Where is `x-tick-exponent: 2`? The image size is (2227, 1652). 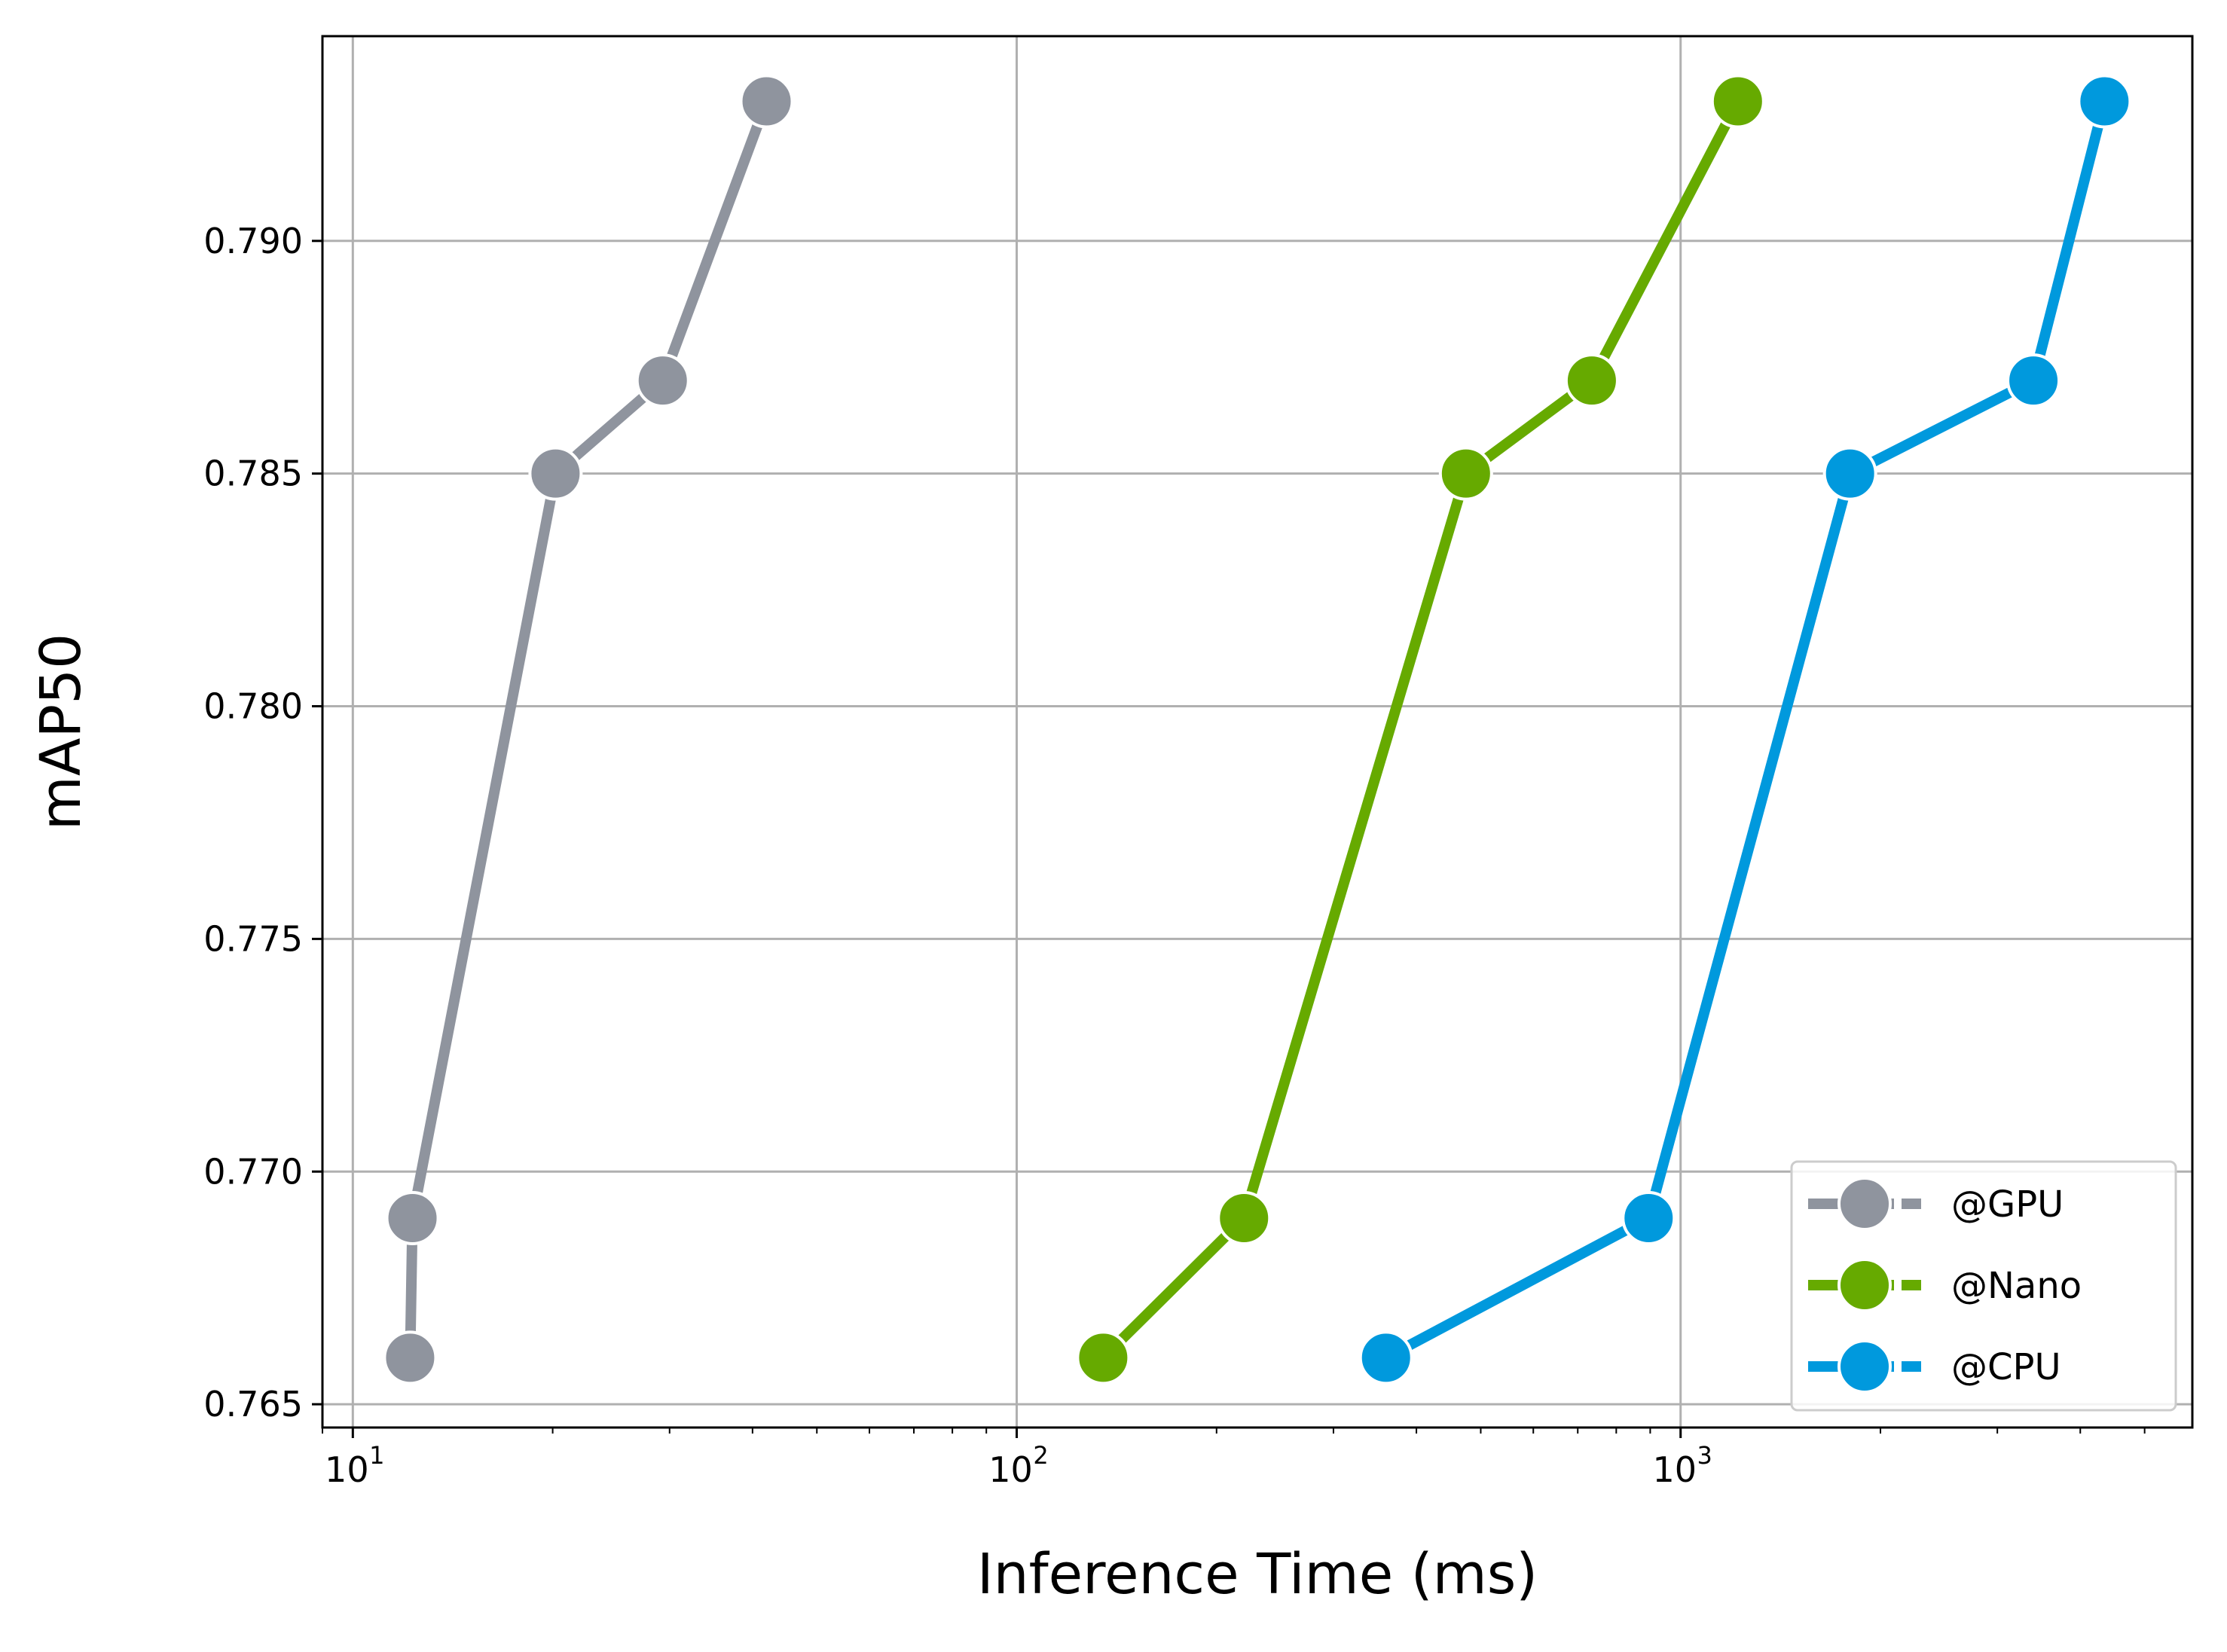 x-tick-exponent: 2 is located at coordinates (1040, 1455).